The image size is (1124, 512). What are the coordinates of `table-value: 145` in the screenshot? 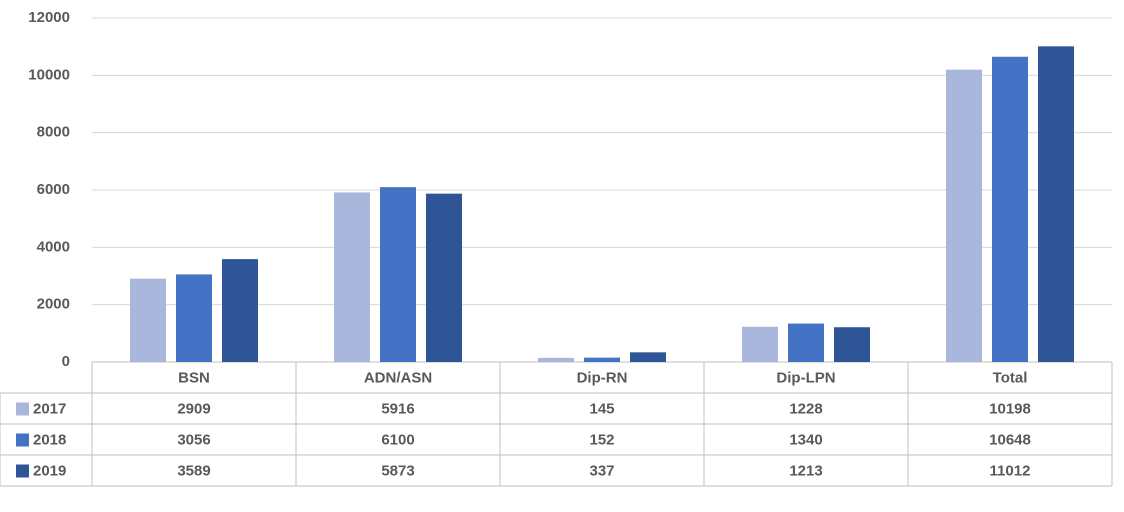 It's located at (601, 408).